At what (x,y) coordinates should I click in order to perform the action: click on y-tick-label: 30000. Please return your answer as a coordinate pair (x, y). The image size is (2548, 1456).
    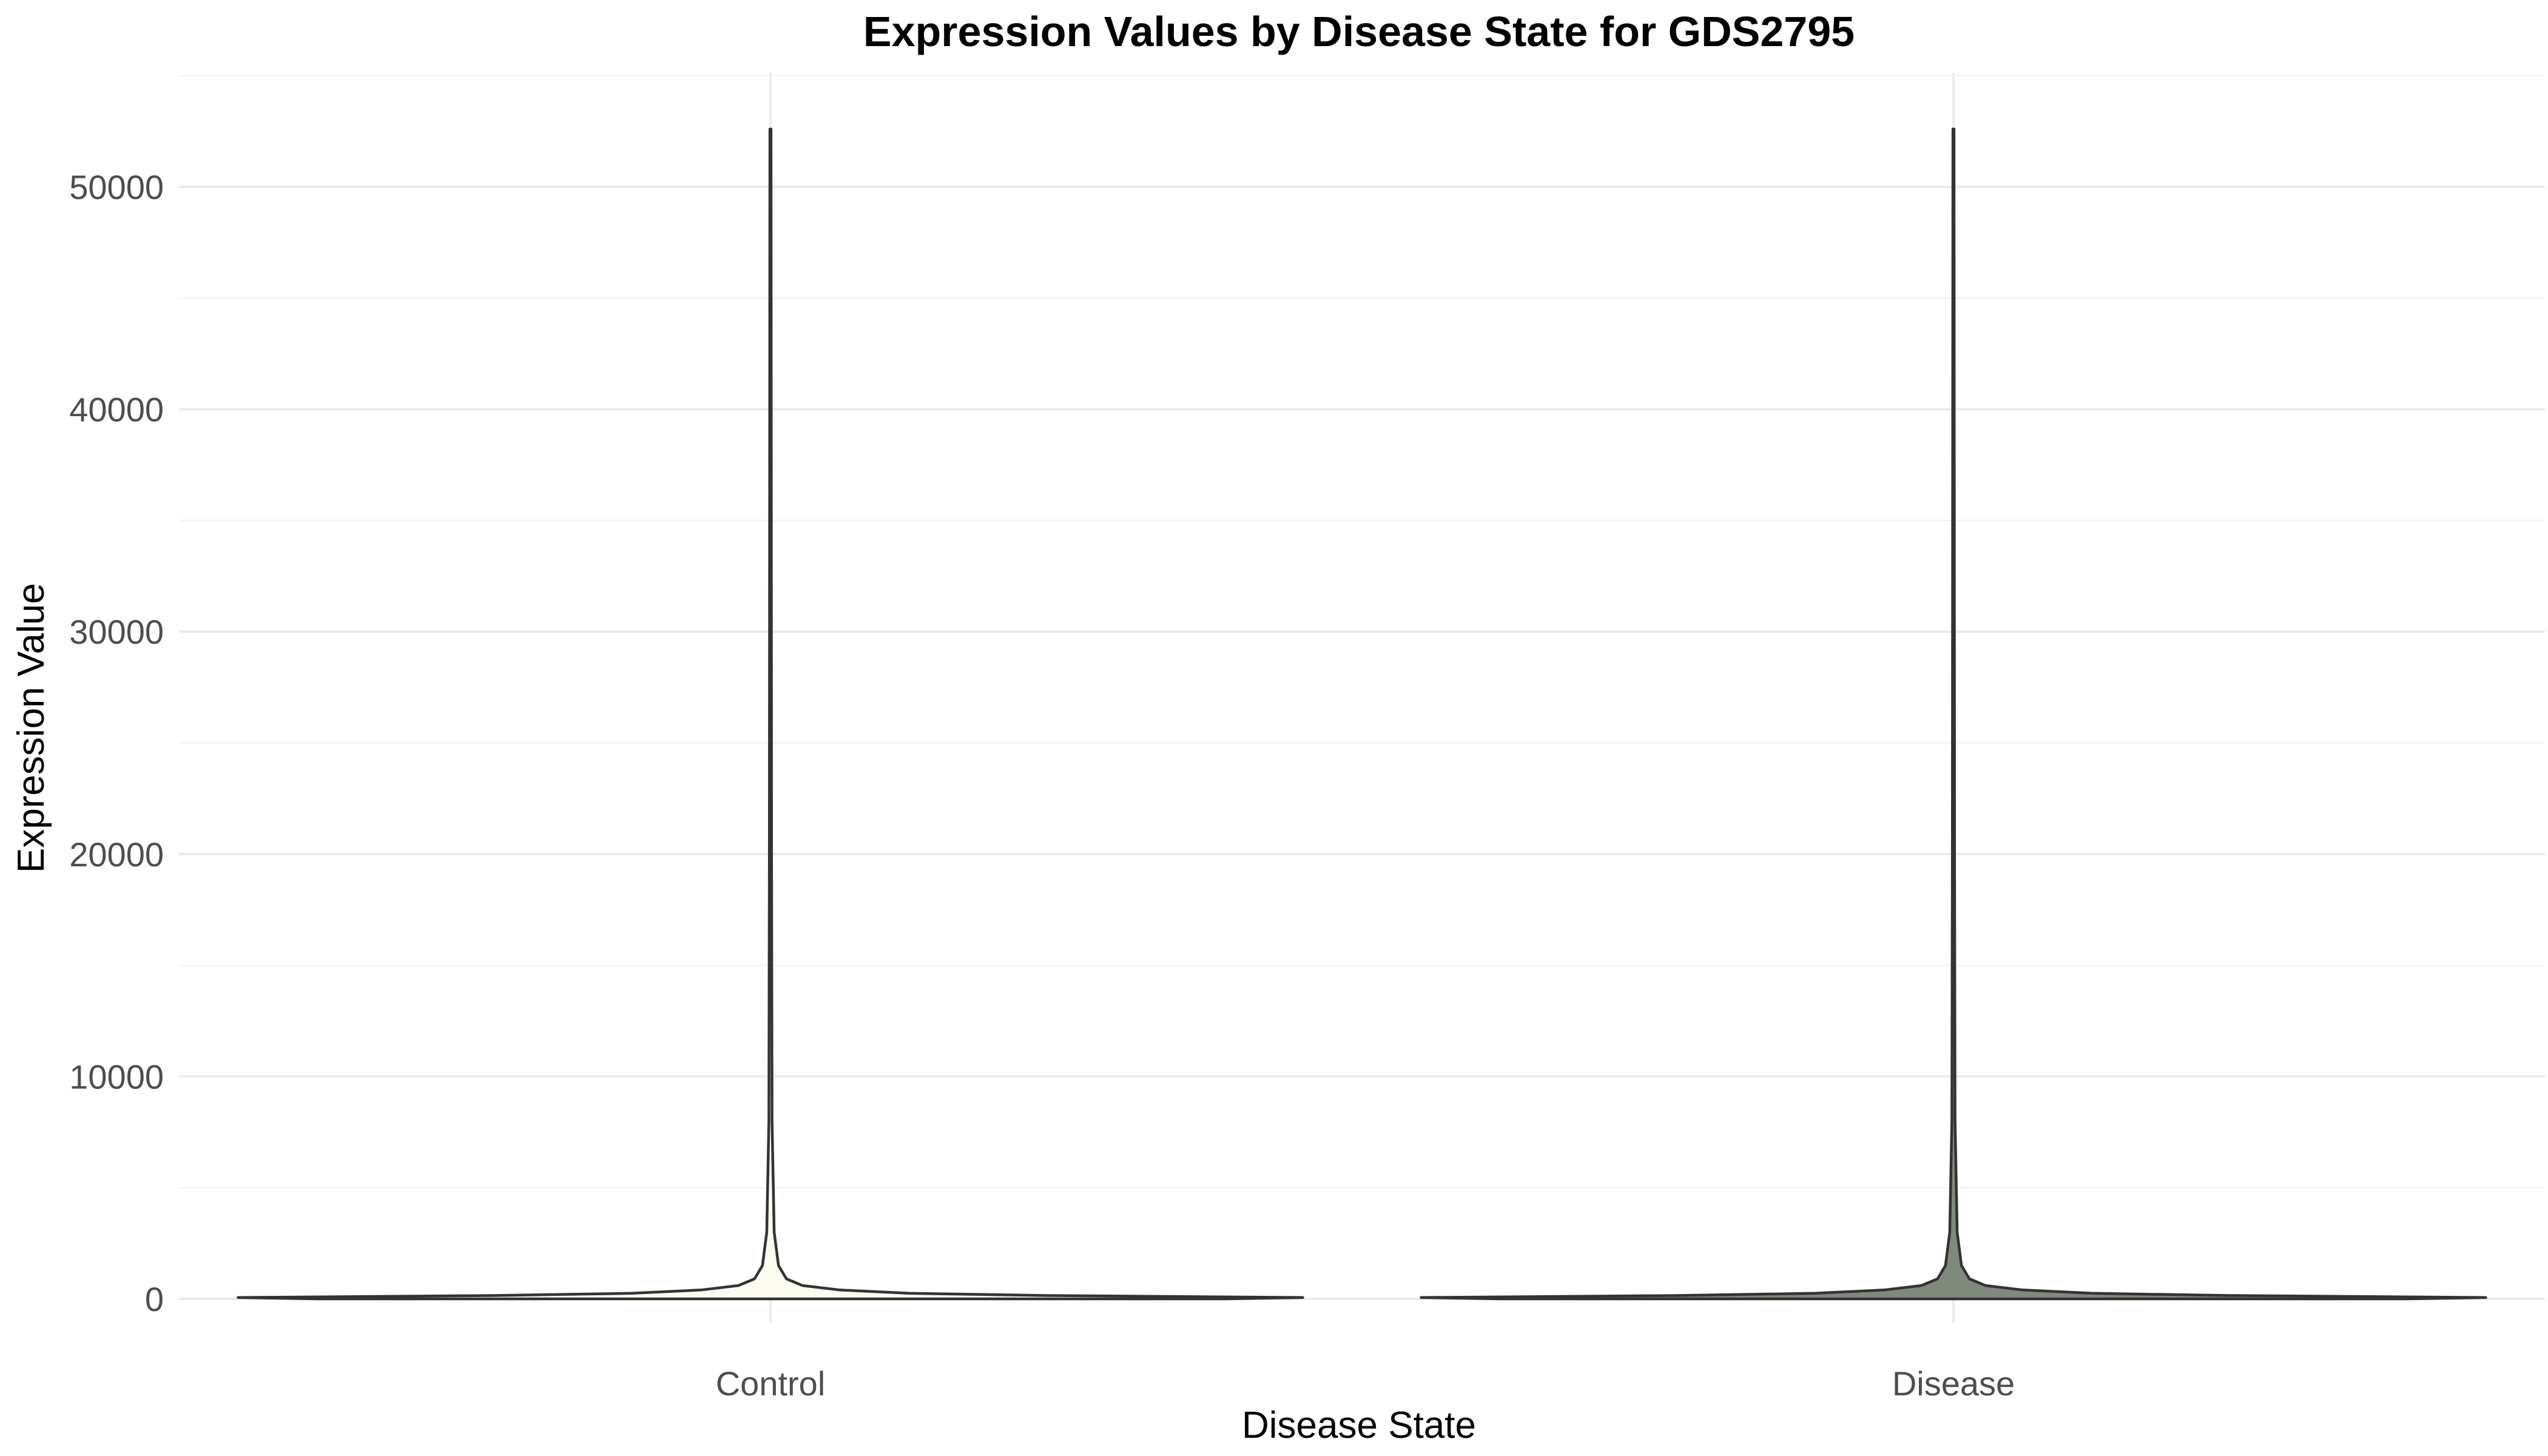
    Looking at the image, I should click on (116, 632).